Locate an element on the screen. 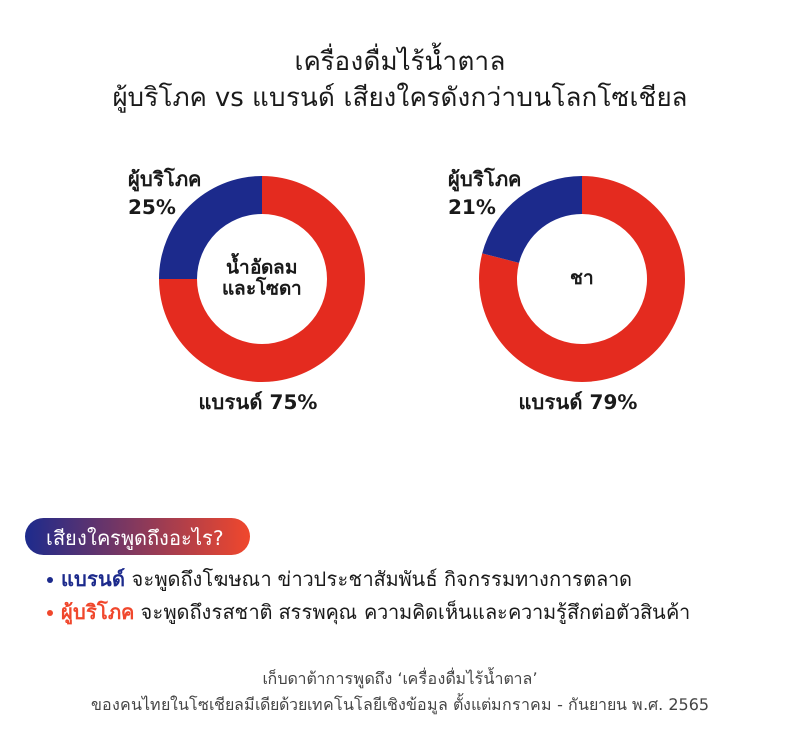  text: น้ำอัดลม และโซดา is located at coordinates (262, 276).